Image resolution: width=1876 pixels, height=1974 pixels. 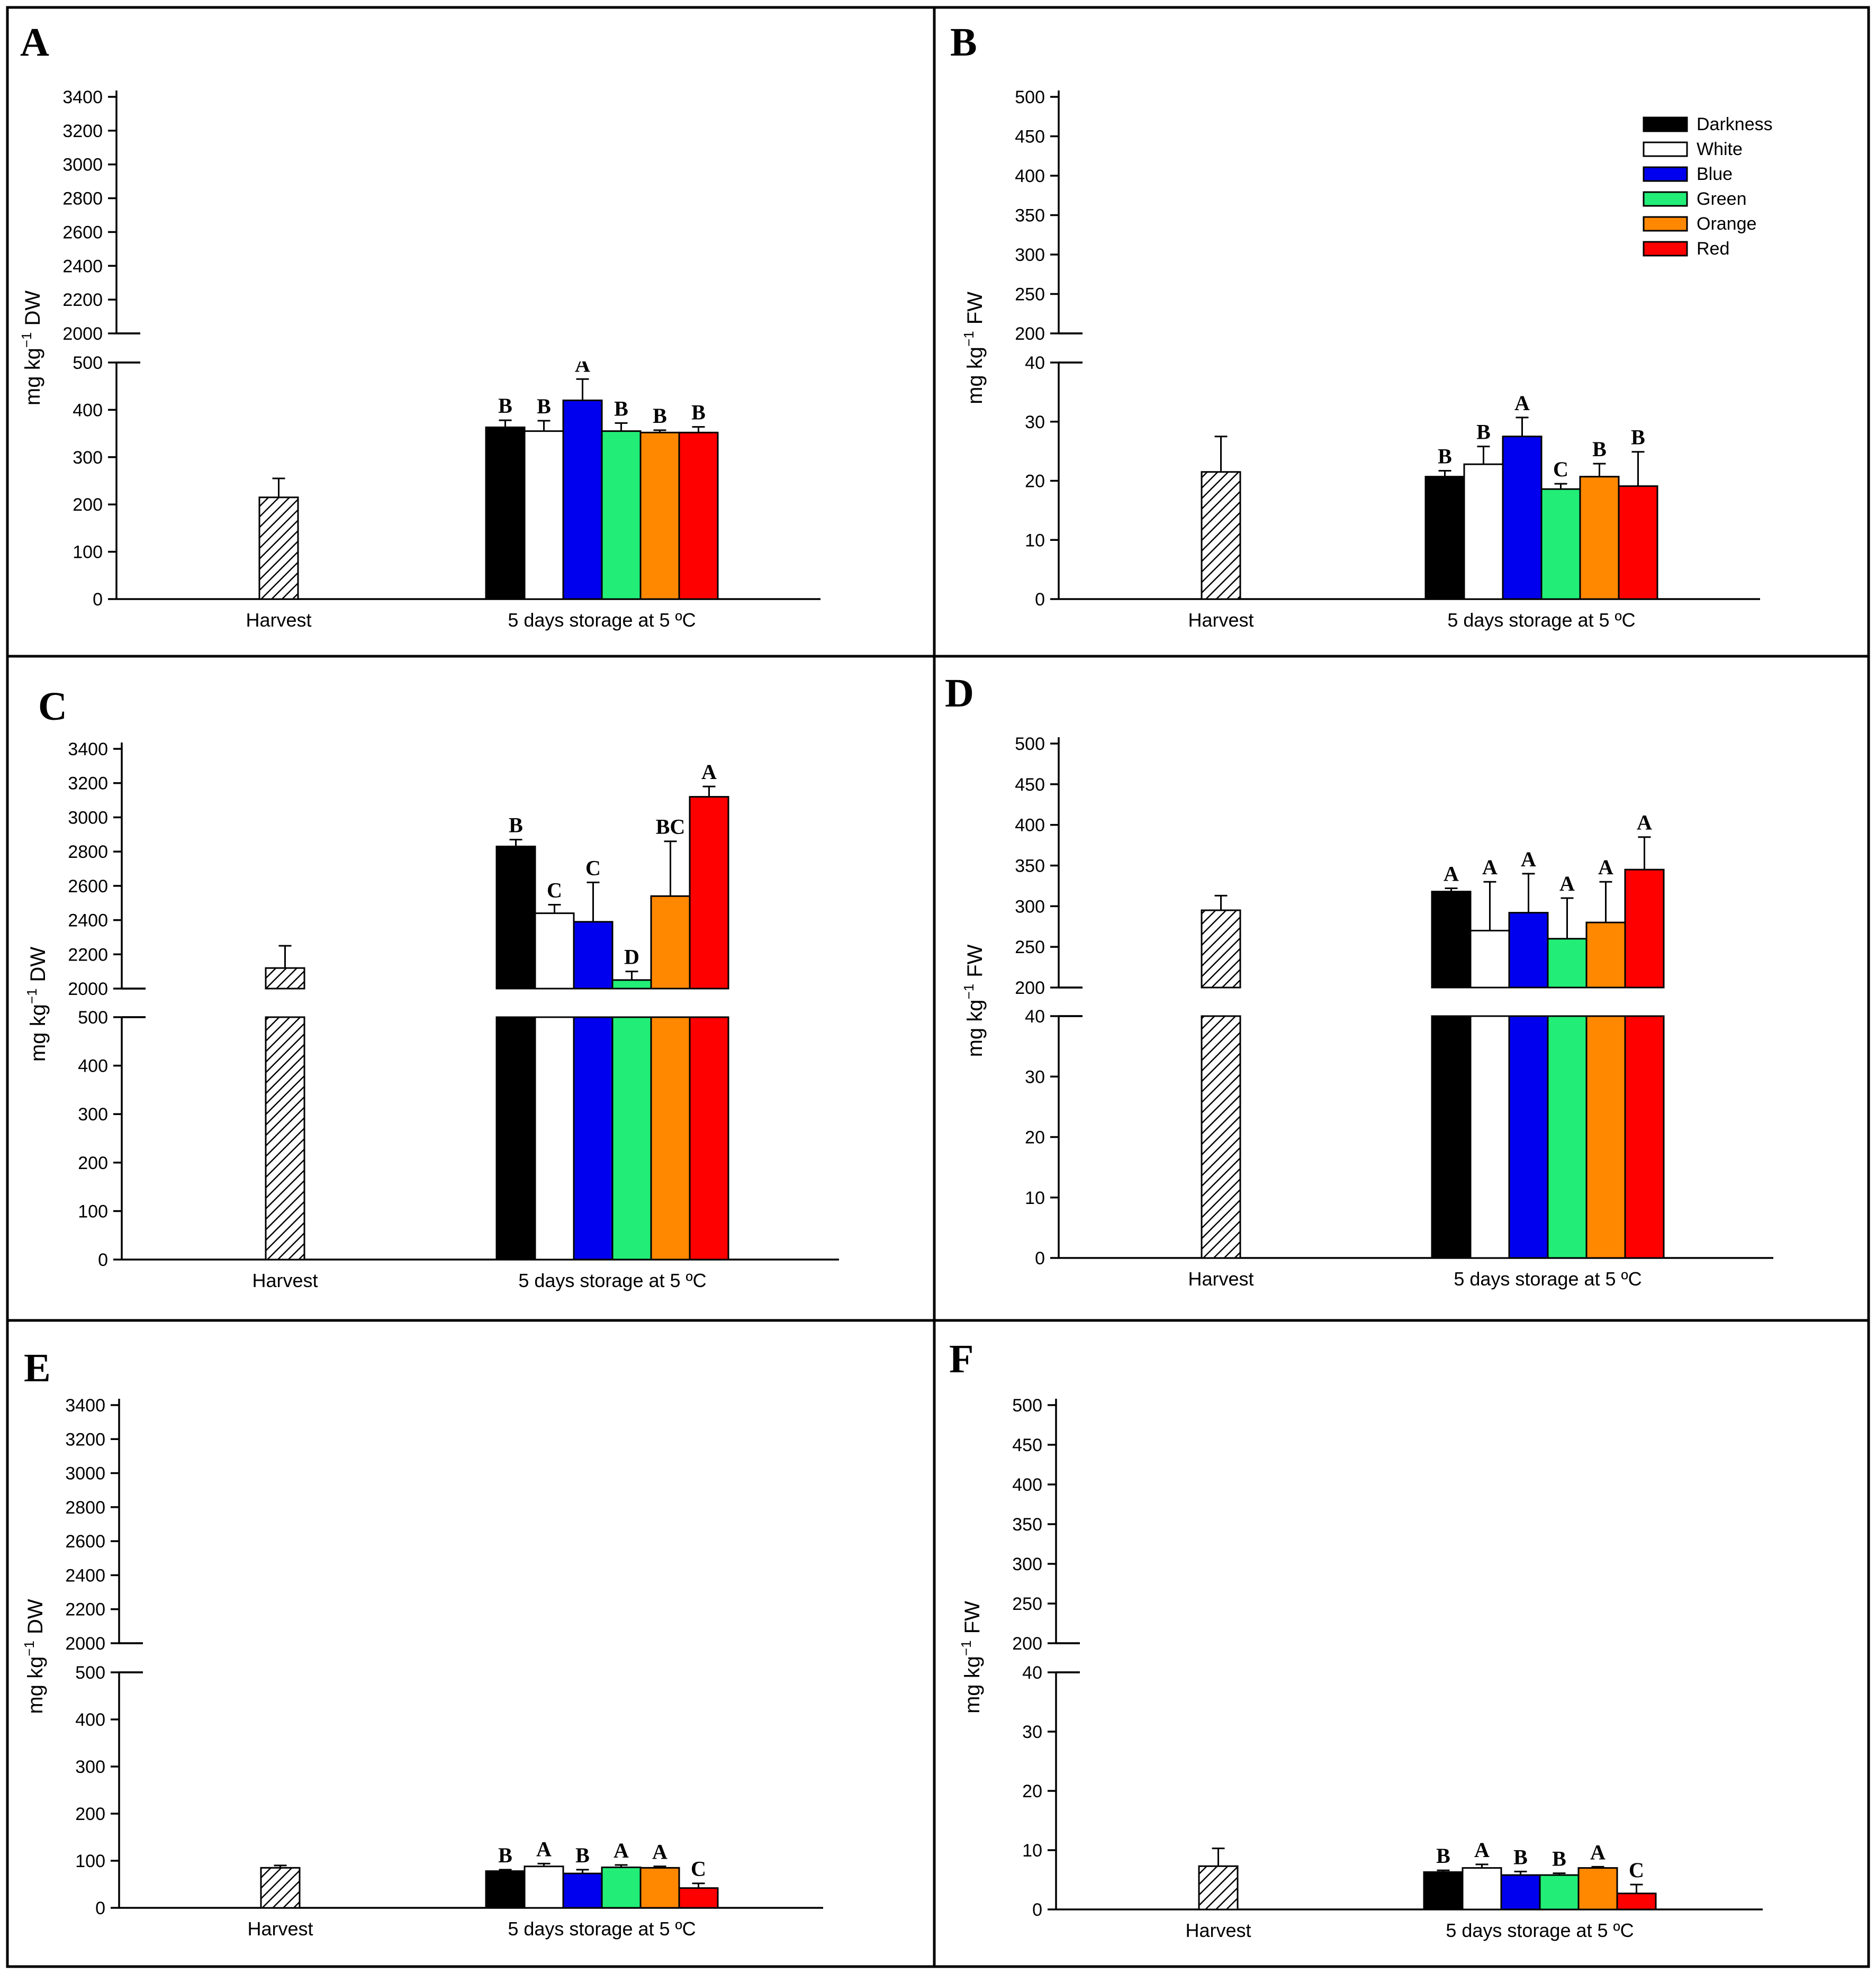 What do you see at coordinates (88, 989) in the screenshot?
I see `y-tick-label: 2000` at bounding box center [88, 989].